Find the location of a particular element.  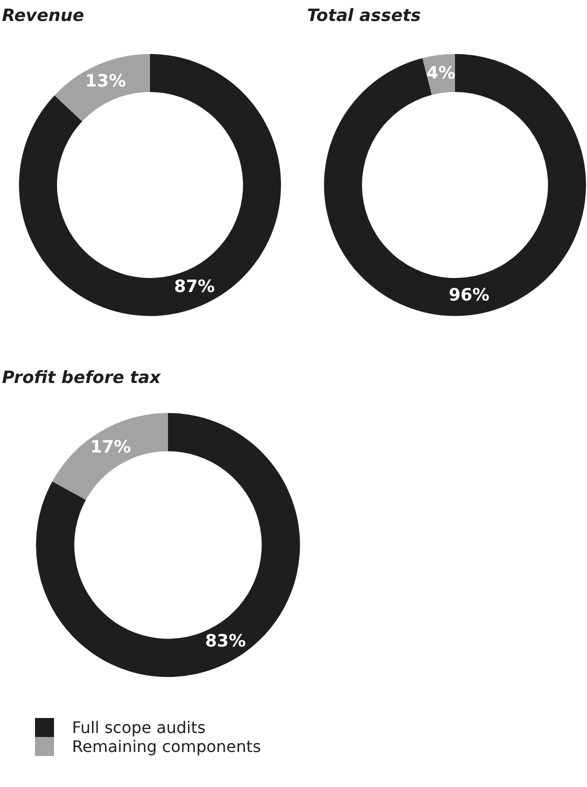

data-label: 96% is located at coordinates (469, 296).